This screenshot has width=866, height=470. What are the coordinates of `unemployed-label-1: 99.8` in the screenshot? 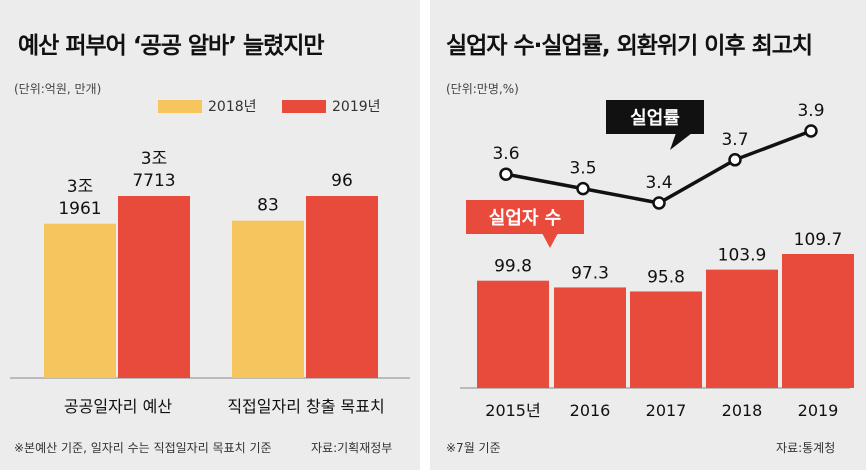 It's located at (513, 267).